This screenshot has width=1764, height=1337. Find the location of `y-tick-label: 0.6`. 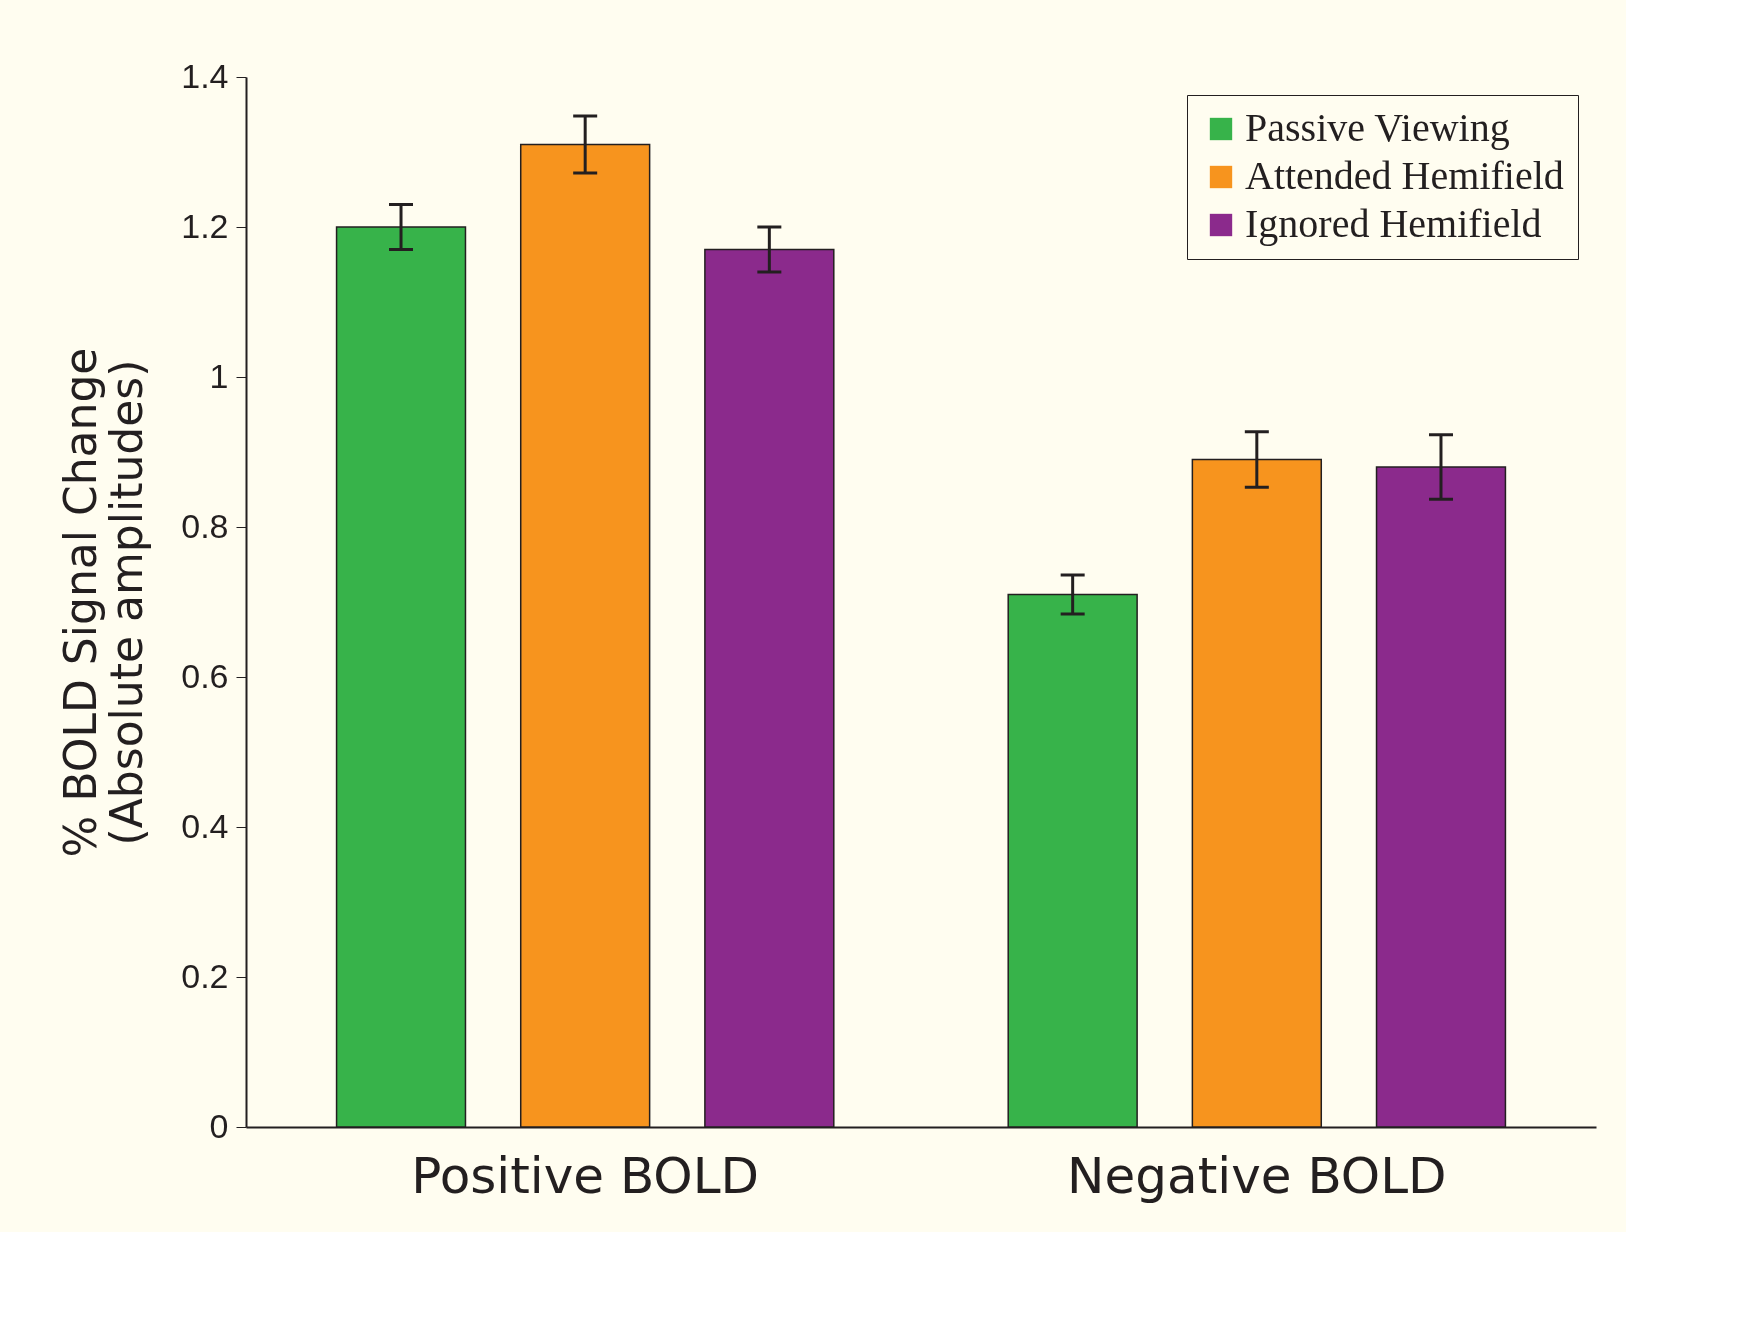

y-tick-label: 0.6 is located at coordinates (205, 675).